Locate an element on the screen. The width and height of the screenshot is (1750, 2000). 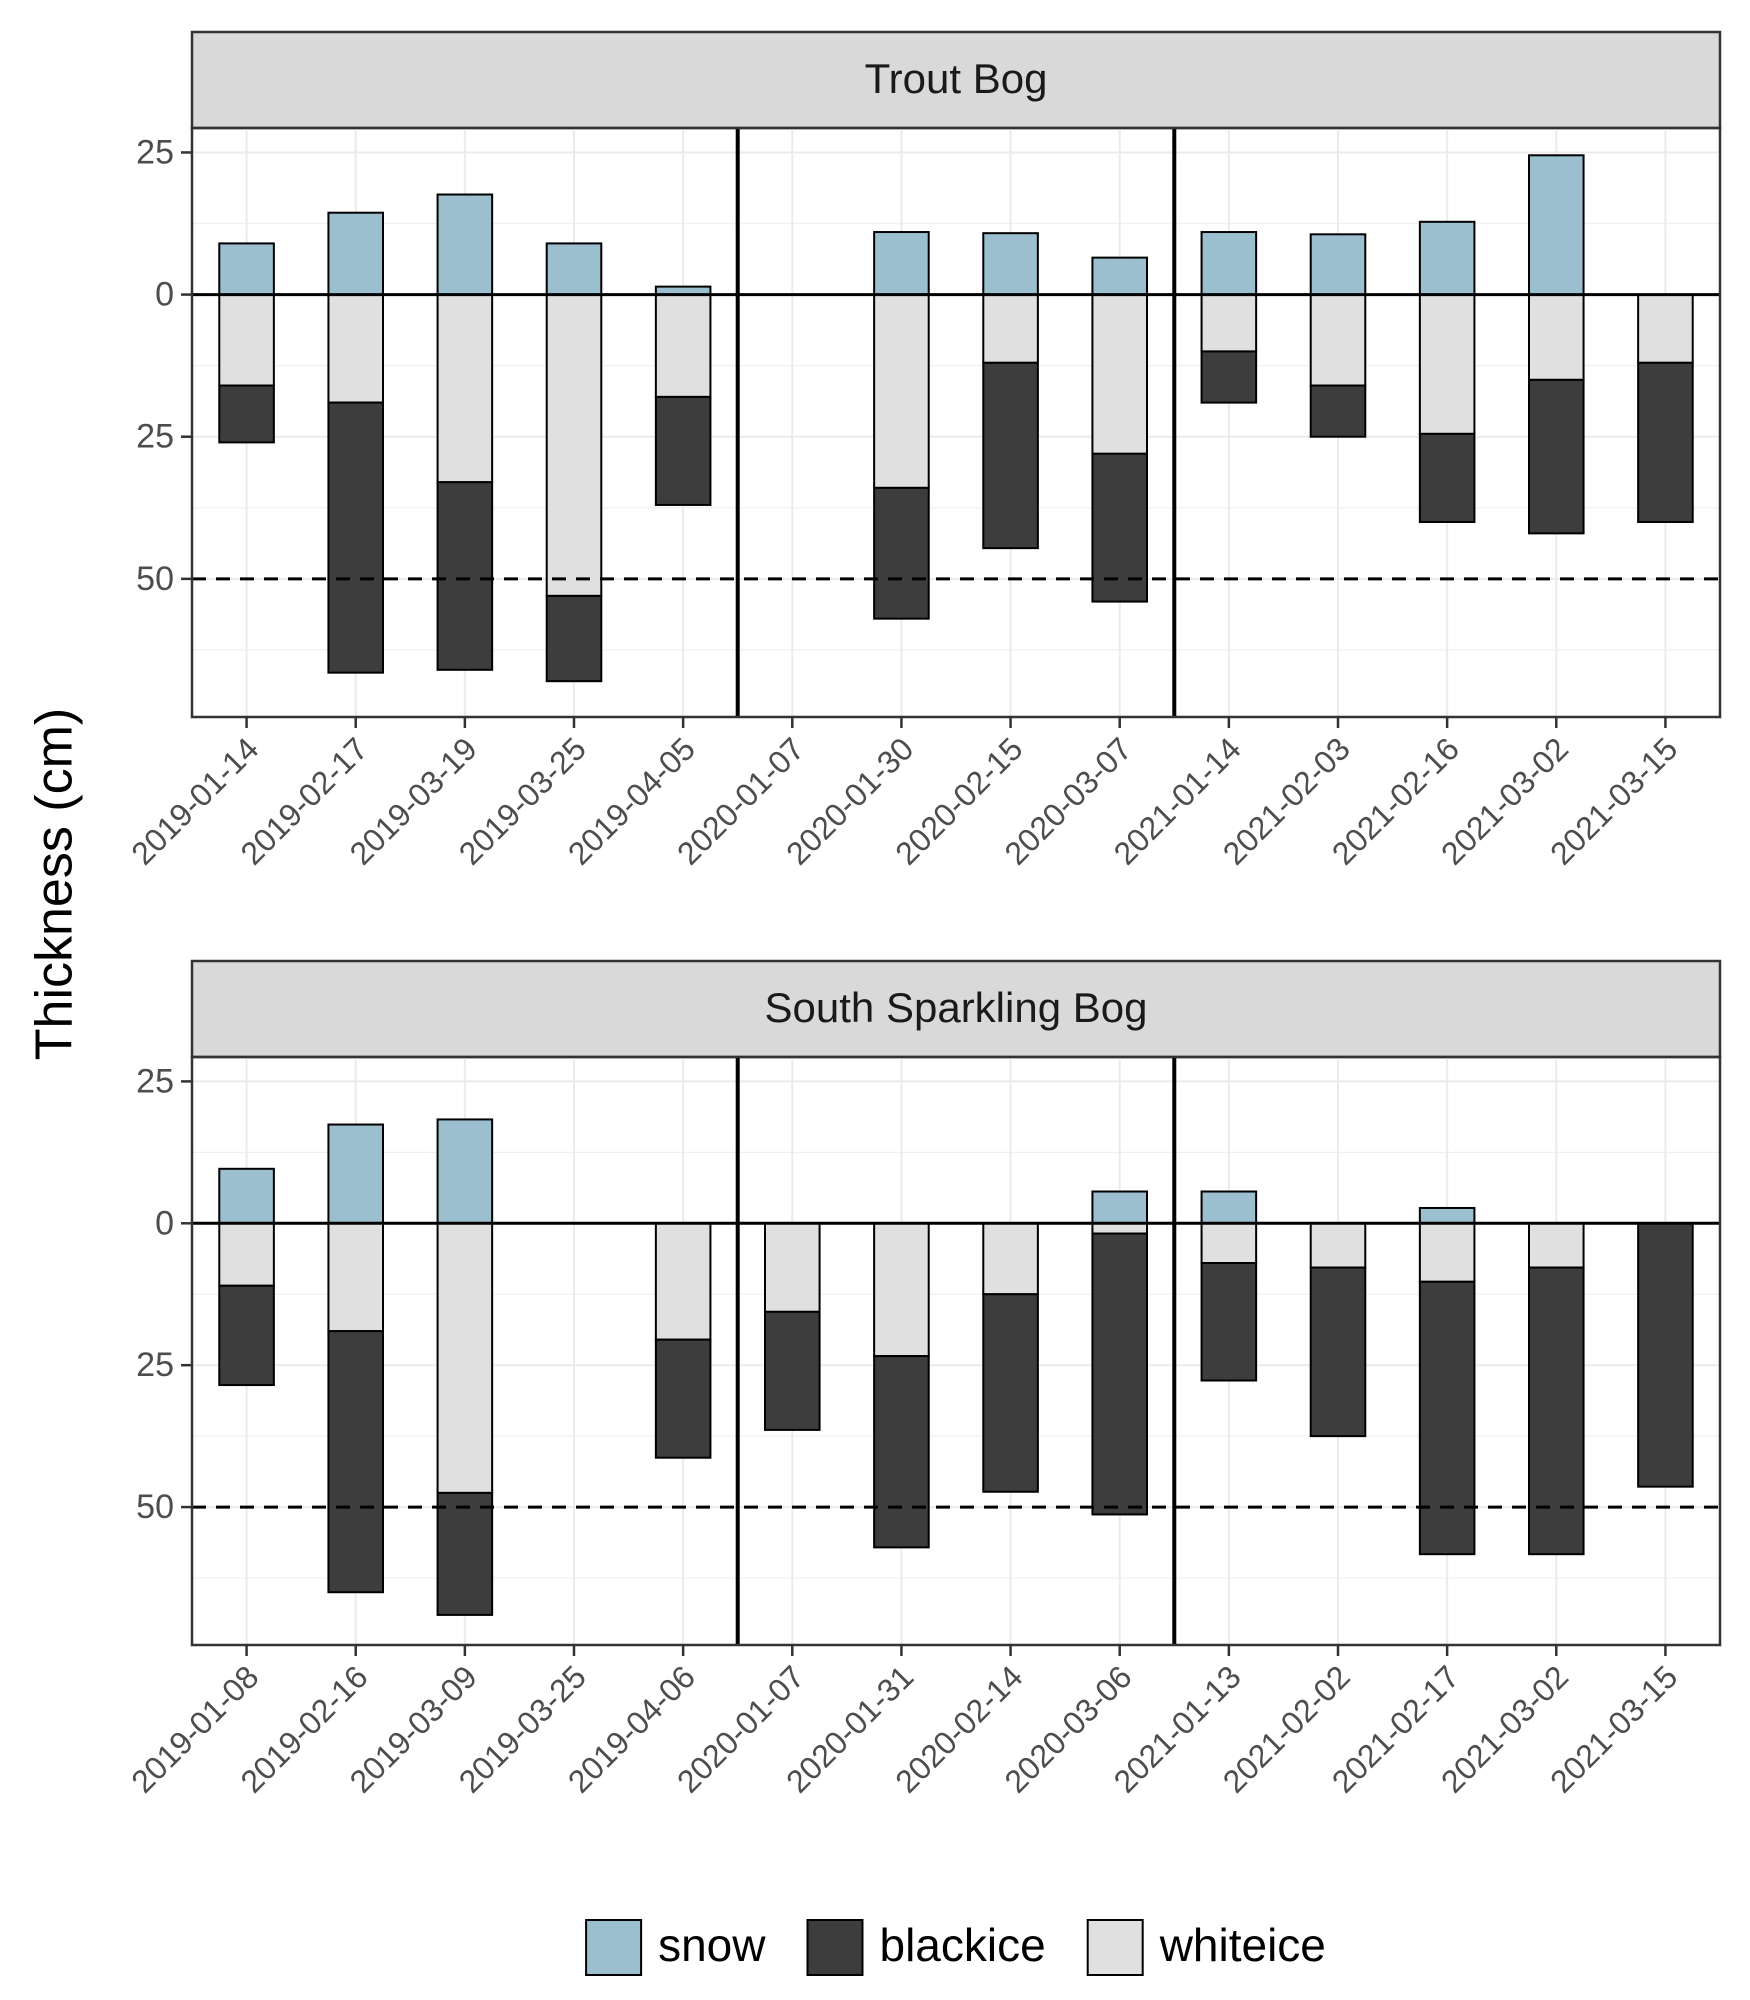
legend-label: whiteice is located at coordinates (1242, 1945).